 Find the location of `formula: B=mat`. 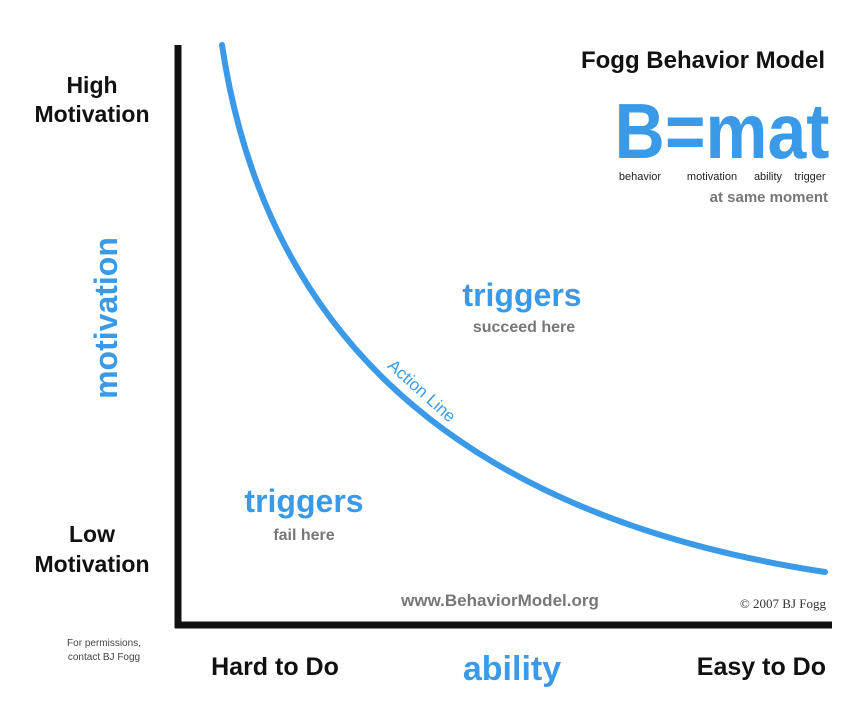

formula: B=mat is located at coordinates (722, 131).